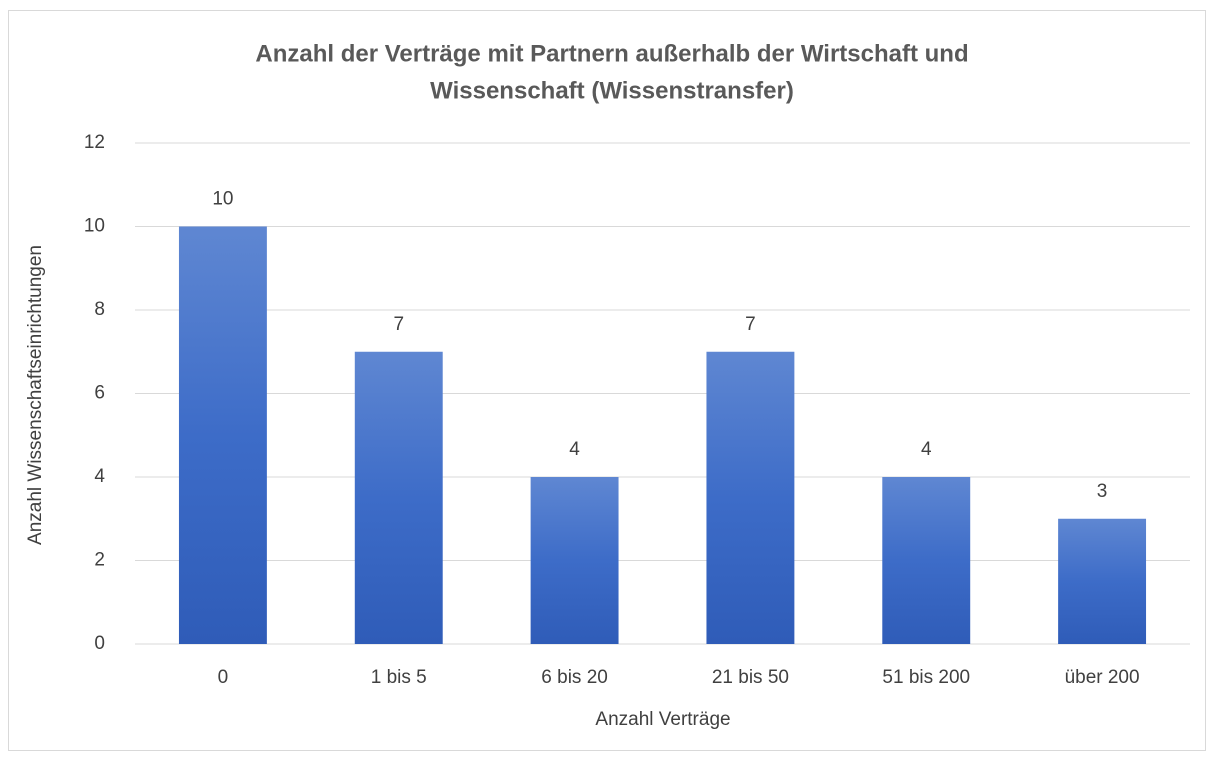 This screenshot has width=1215, height=760. I want to click on y-tick-label: 4, so click(99, 476).